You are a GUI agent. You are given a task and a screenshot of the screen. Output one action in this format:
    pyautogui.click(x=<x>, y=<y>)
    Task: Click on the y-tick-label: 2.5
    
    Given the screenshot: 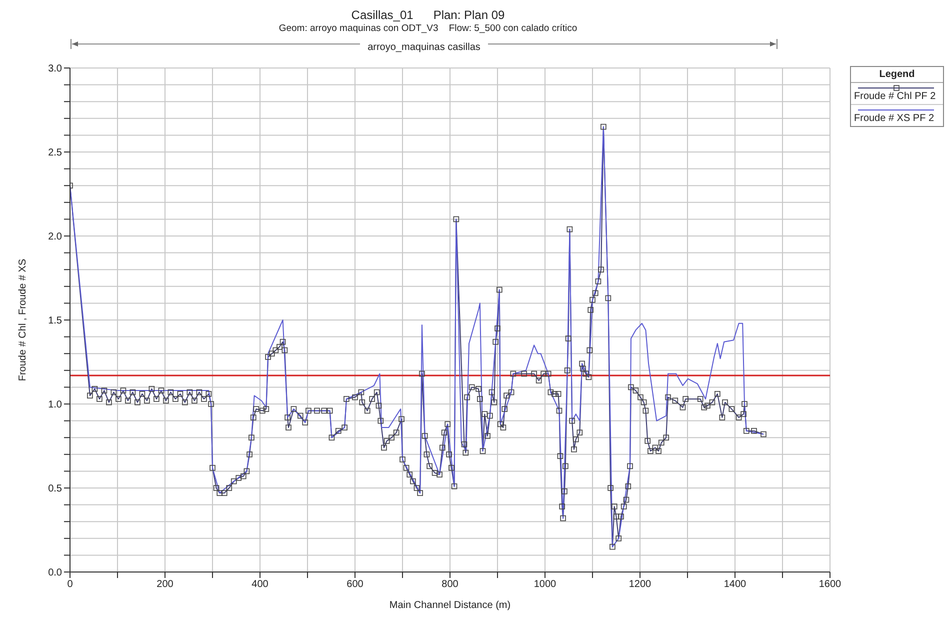 What is the action you would take?
    pyautogui.click(x=55, y=153)
    